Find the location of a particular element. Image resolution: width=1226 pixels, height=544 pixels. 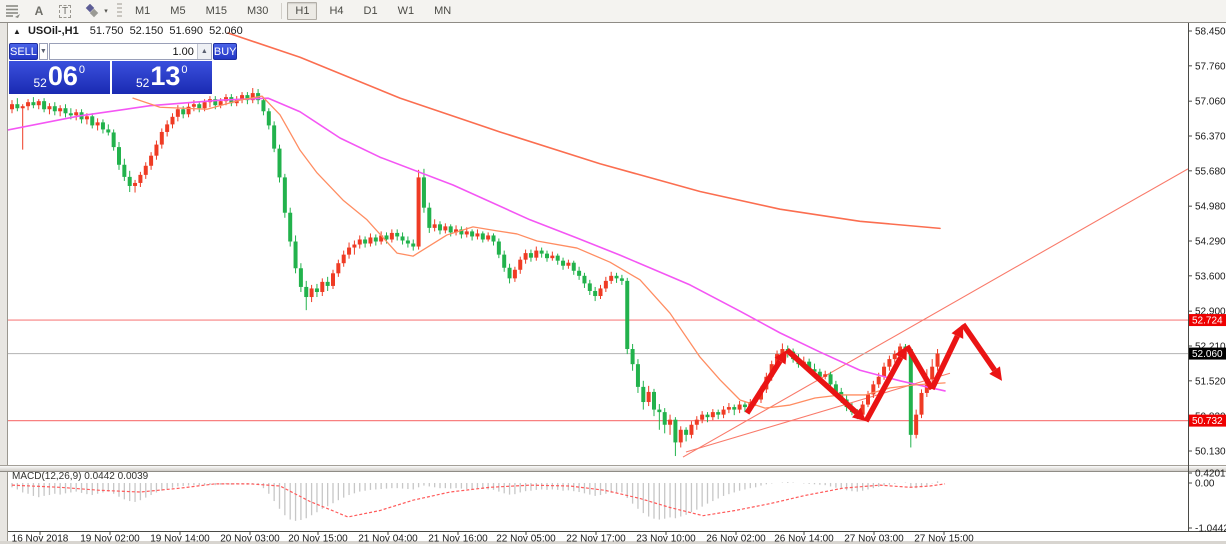

time-axis-label: 20 Nov 15:00 is located at coordinates (318, 539).